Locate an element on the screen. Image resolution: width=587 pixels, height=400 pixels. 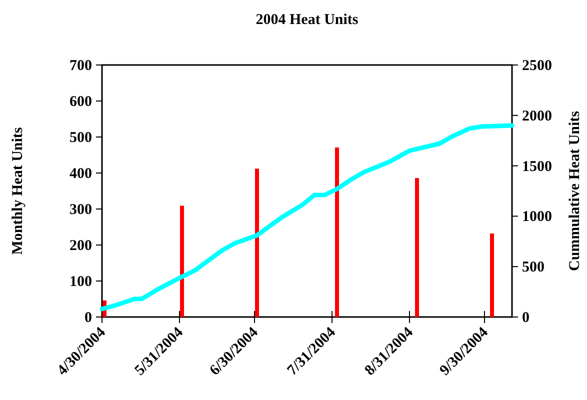
y2-tick-label: 500 is located at coordinates (533, 268).